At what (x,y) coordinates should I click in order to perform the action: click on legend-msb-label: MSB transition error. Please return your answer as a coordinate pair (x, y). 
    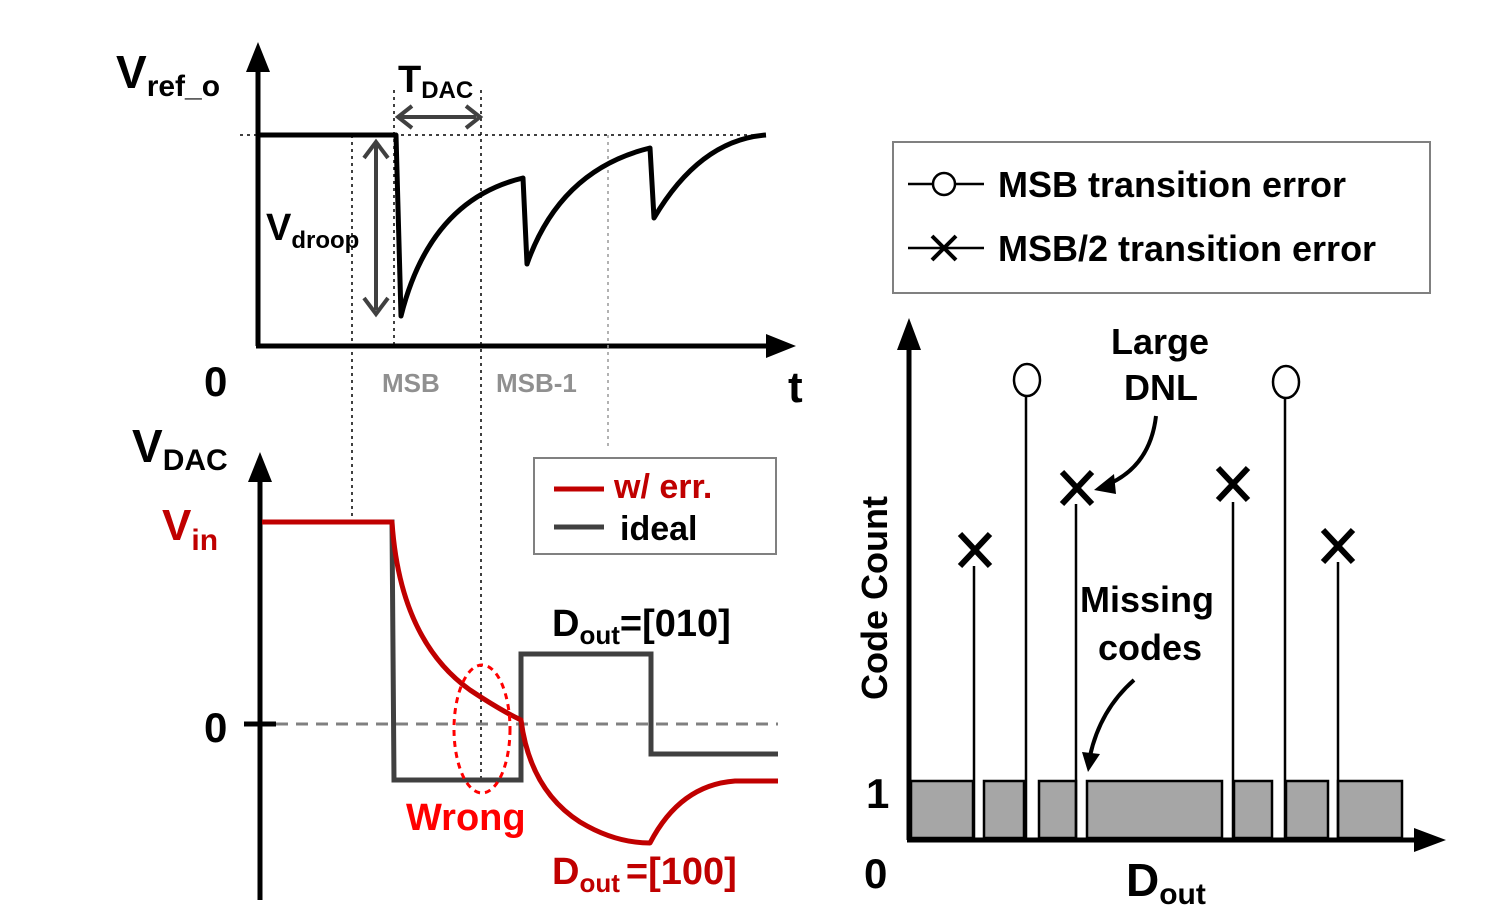
    Looking at the image, I should click on (1172, 184).